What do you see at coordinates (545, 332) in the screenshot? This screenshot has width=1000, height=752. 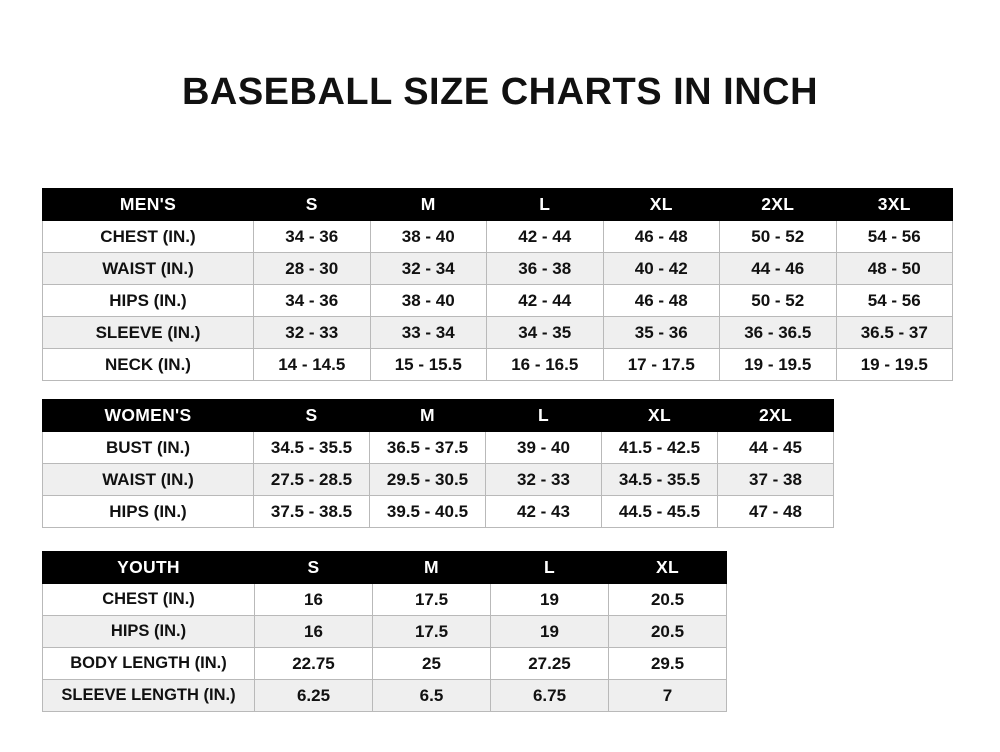 I see `measurement-value: 34 - 35` at bounding box center [545, 332].